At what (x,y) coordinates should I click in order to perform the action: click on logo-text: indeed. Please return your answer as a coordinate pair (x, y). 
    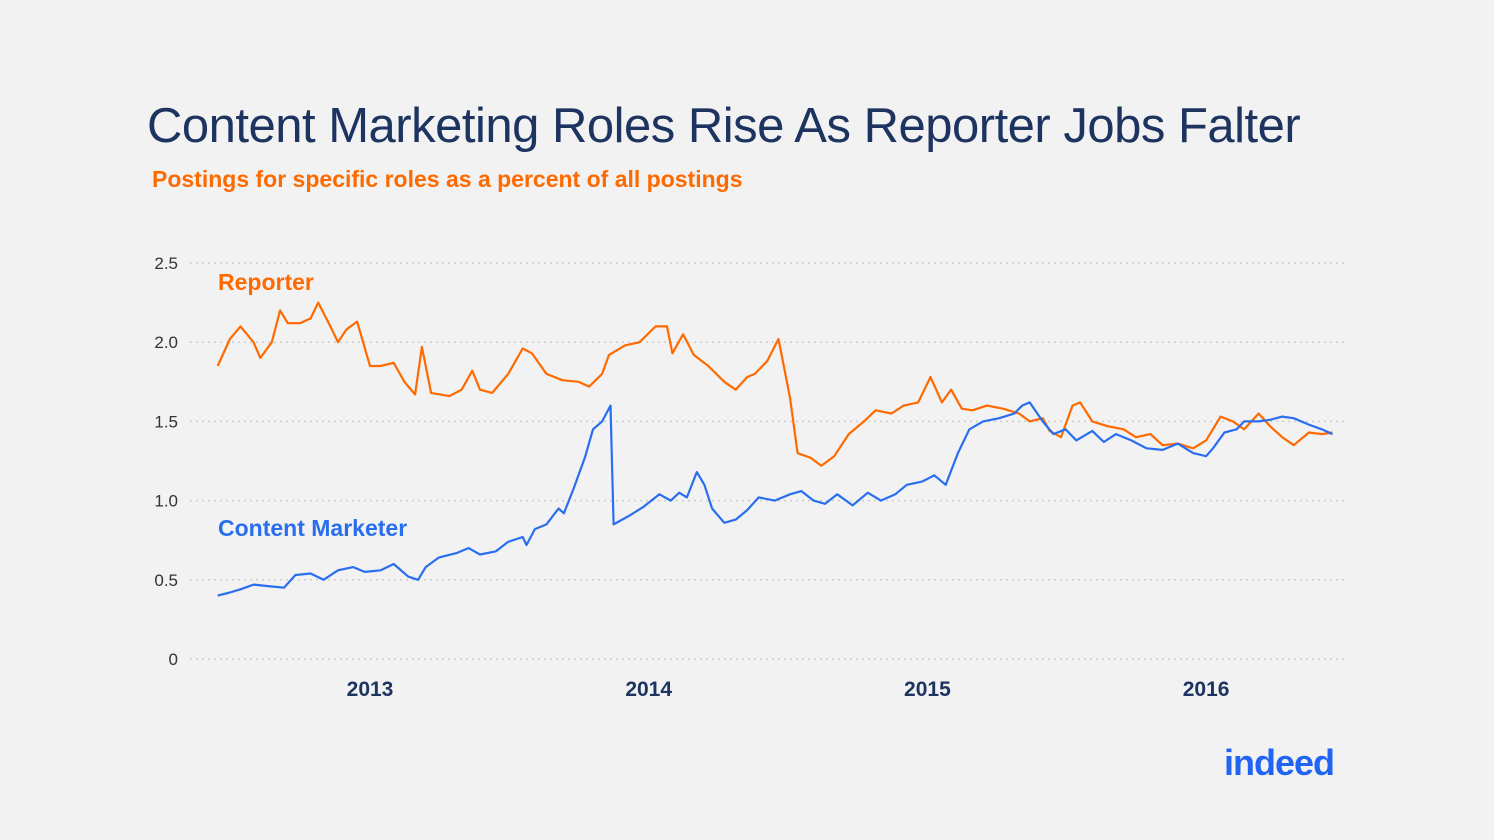
    Looking at the image, I should click on (1279, 762).